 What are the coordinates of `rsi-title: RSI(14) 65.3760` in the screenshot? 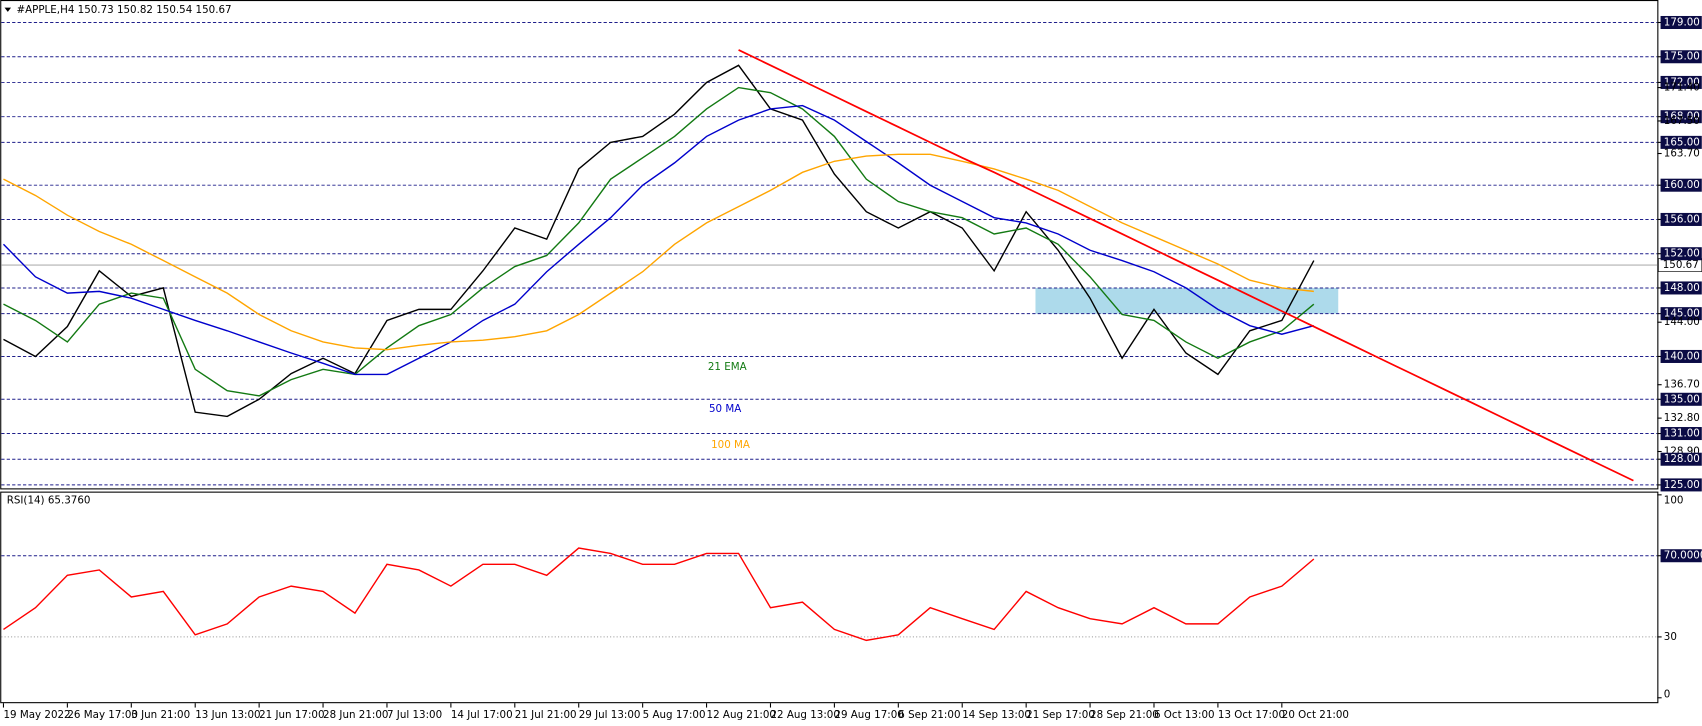 It's located at (49, 500).